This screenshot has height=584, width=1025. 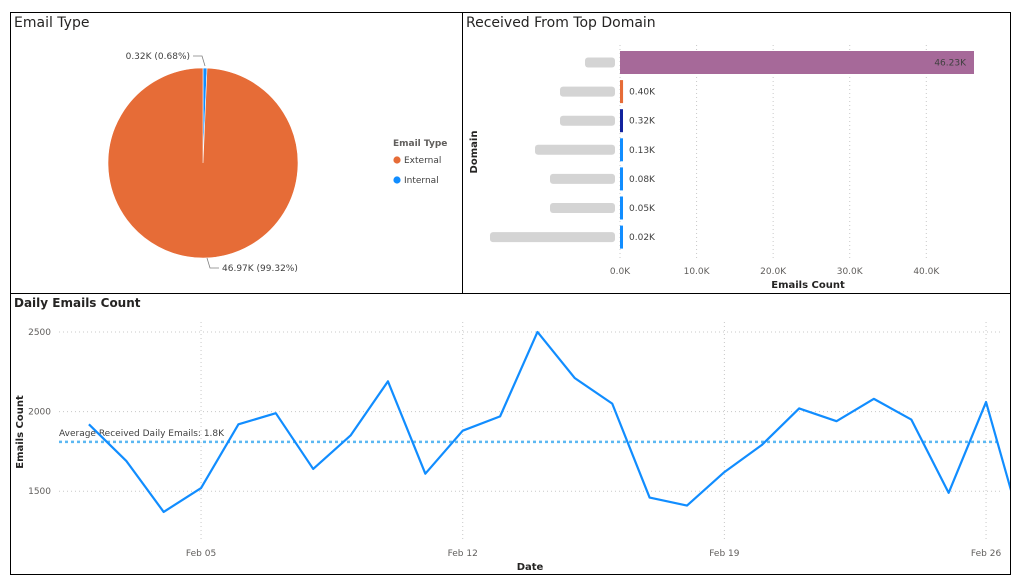 What do you see at coordinates (421, 181) in the screenshot?
I see `pie-legend-label-internal: Internal` at bounding box center [421, 181].